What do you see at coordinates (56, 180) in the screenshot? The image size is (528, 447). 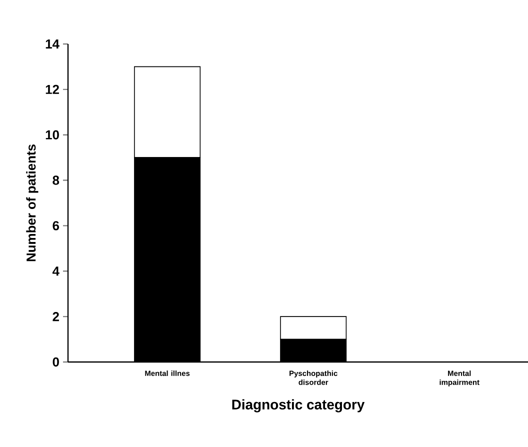 I see `y-tick-label: 8` at bounding box center [56, 180].